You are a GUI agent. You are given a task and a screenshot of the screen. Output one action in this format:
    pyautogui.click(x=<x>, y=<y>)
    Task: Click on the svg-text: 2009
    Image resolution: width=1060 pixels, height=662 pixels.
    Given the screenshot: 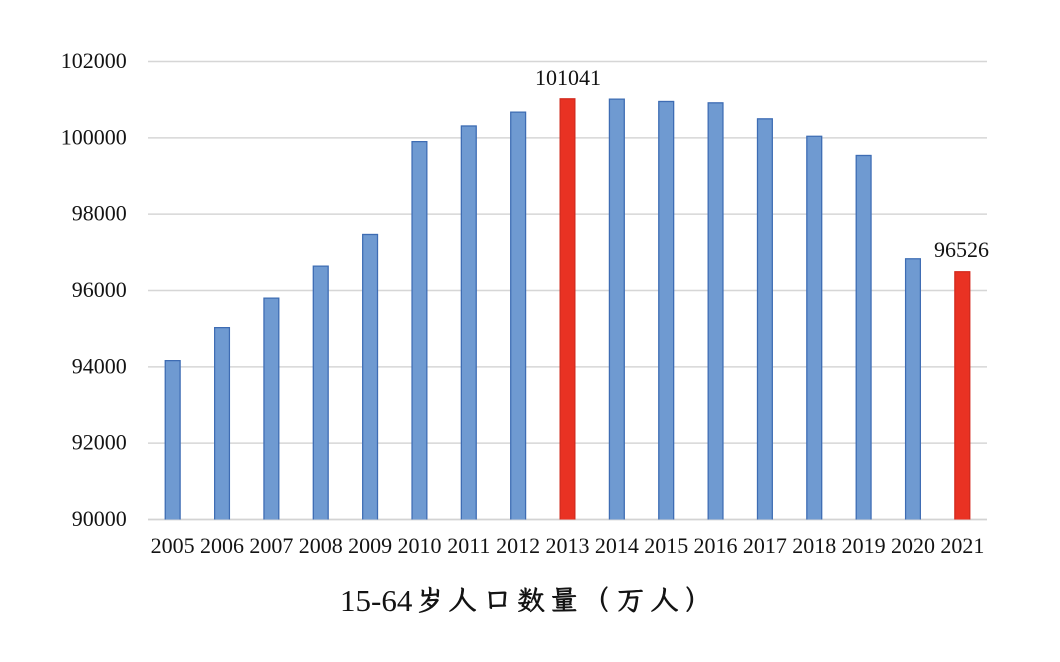 What is the action you would take?
    pyautogui.click(x=370, y=545)
    